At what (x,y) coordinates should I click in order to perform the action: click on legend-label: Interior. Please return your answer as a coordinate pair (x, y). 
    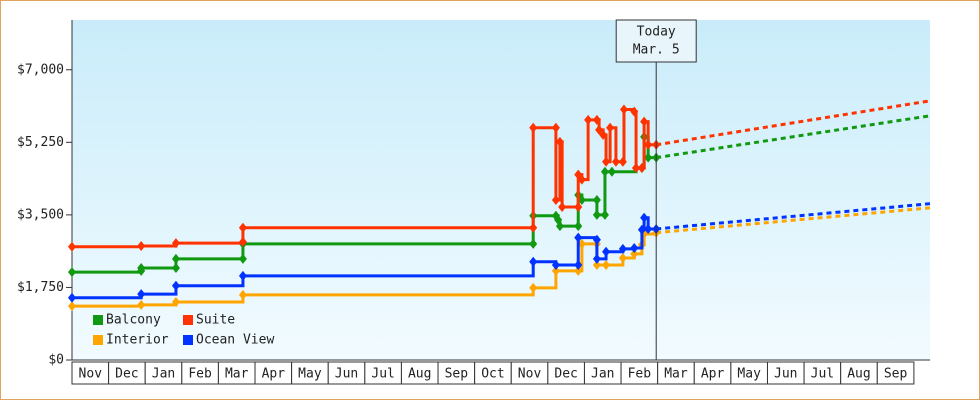
    Looking at the image, I should click on (137, 340).